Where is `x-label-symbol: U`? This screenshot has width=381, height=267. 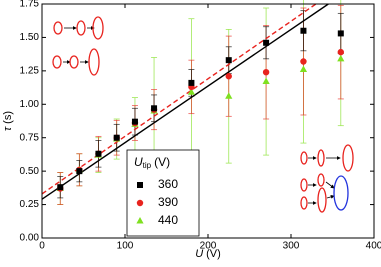 x-label-symbol: U is located at coordinates (199, 254).